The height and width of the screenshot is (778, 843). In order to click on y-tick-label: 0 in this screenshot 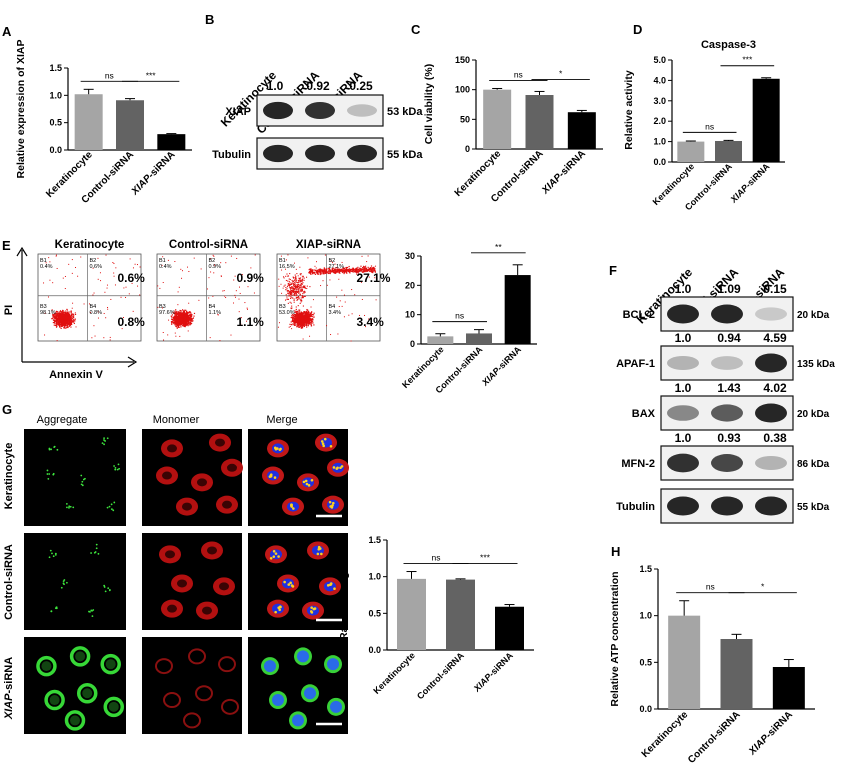, I will do `click(467, 149)`.